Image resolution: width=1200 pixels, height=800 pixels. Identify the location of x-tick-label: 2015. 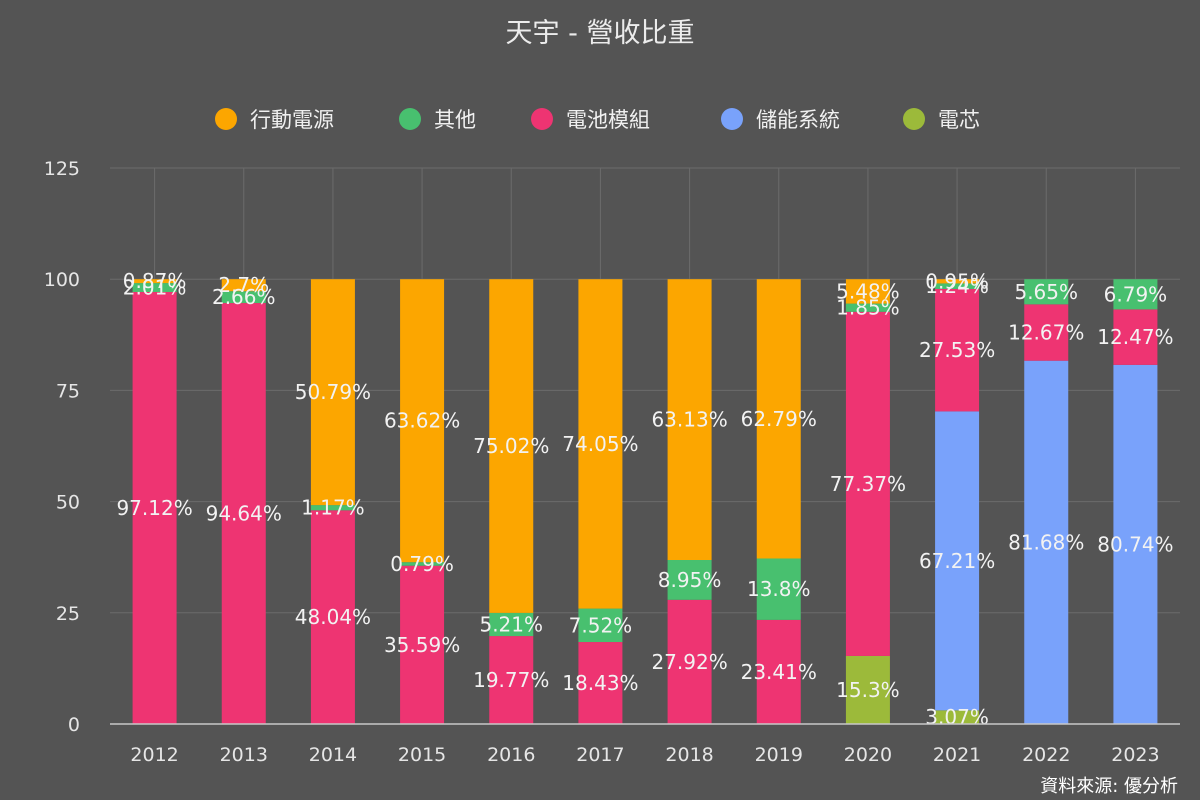
(422, 755).